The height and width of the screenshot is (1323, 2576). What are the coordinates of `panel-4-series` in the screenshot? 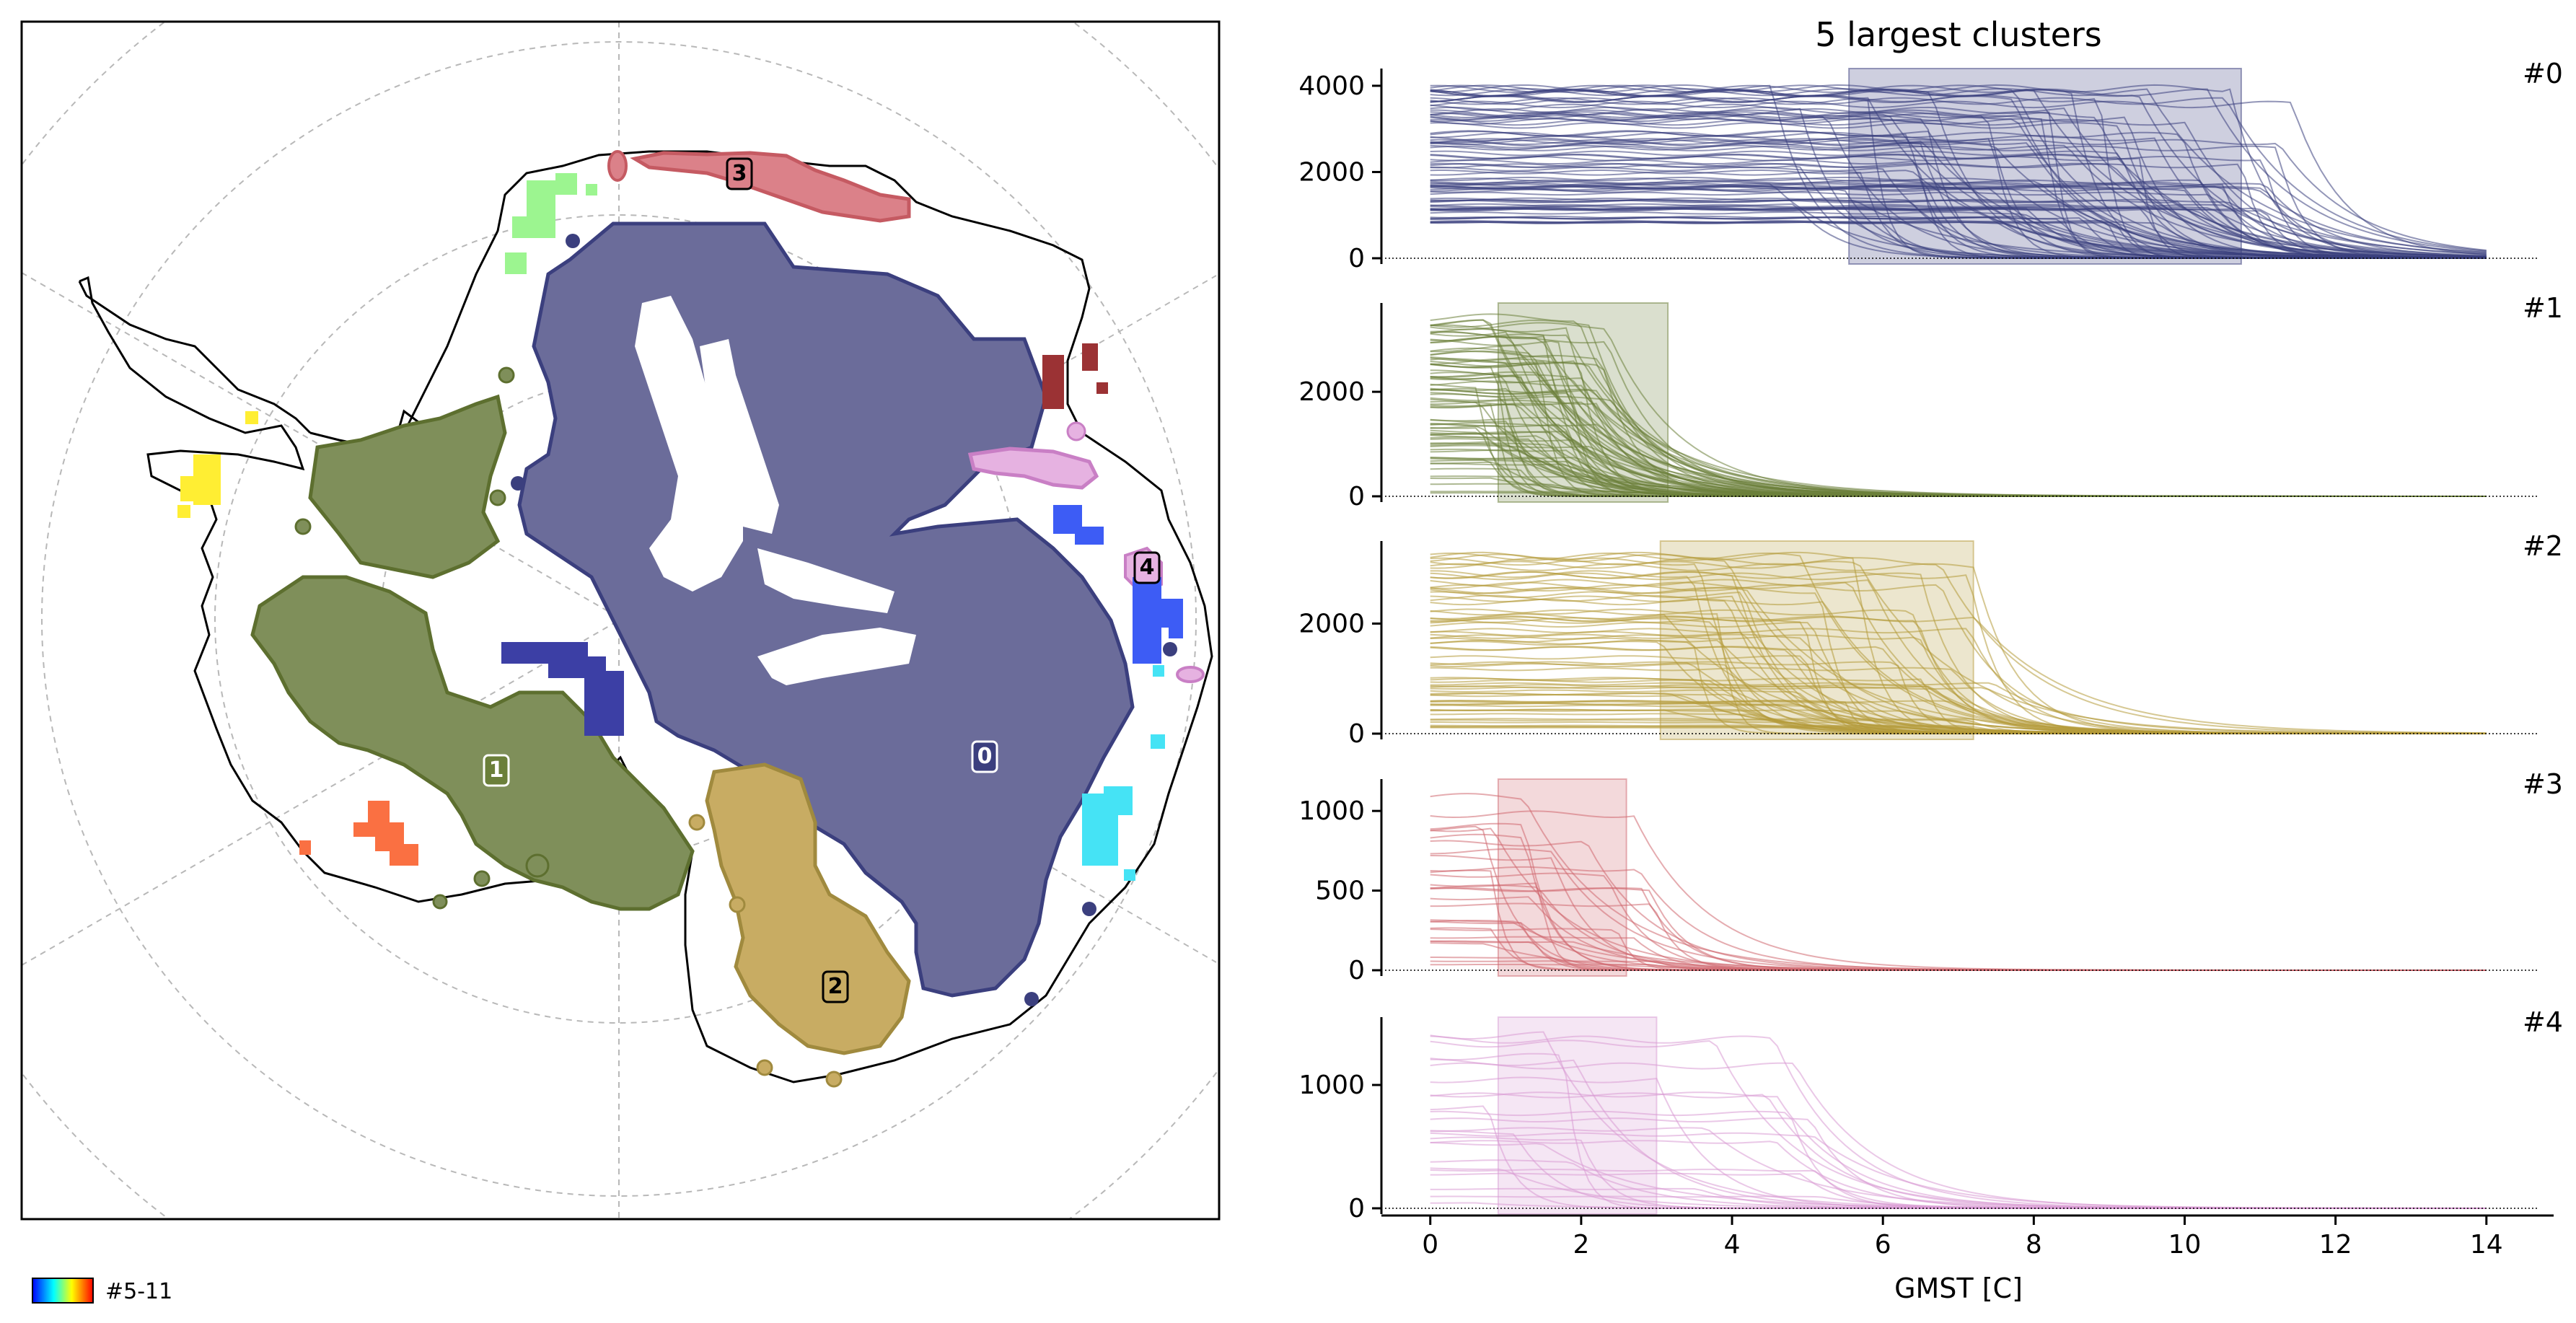 It's located at (1958, 1120).